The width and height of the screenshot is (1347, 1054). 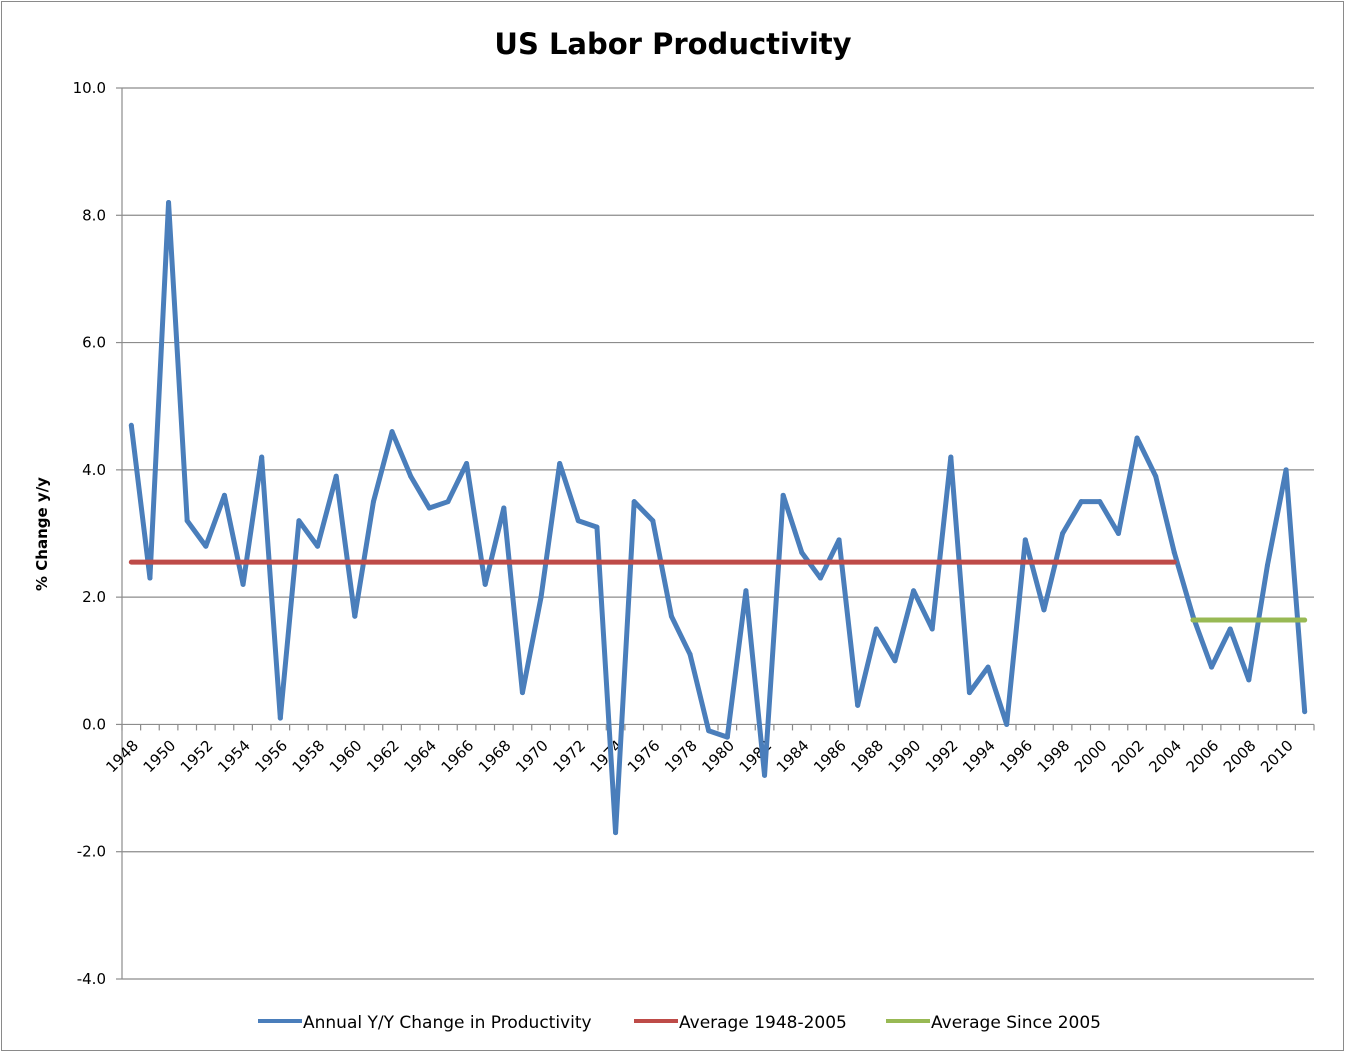 What do you see at coordinates (756, 757) in the screenshot?
I see `x-tick-label: 1982` at bounding box center [756, 757].